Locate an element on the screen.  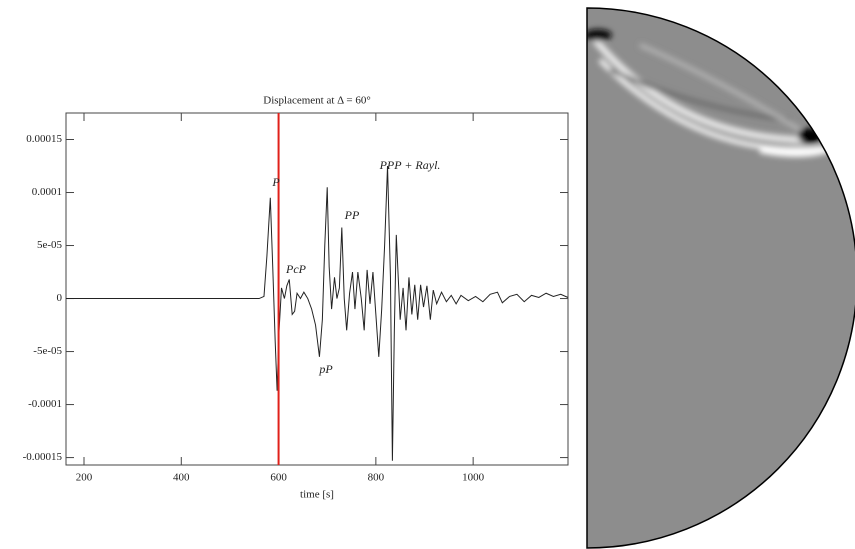
y-tick-label: -5e-05 is located at coordinates (47, 351).